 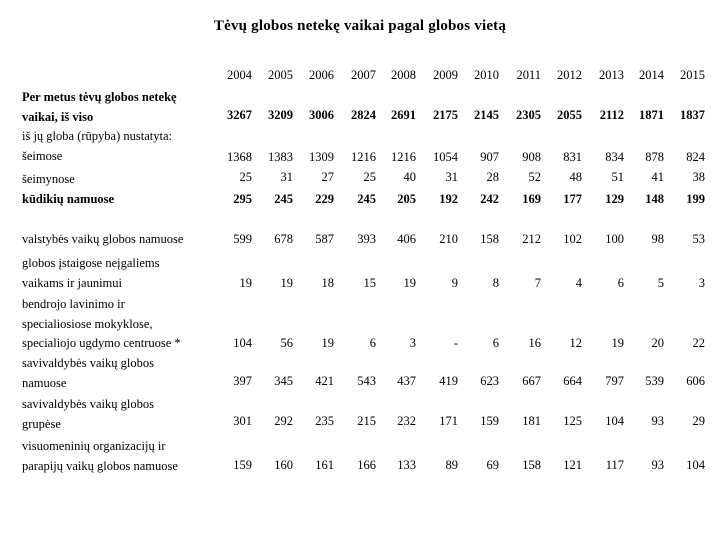 What do you see at coordinates (72, 282) in the screenshot?
I see `row-label-line: vaikams ir jaunimui` at bounding box center [72, 282].